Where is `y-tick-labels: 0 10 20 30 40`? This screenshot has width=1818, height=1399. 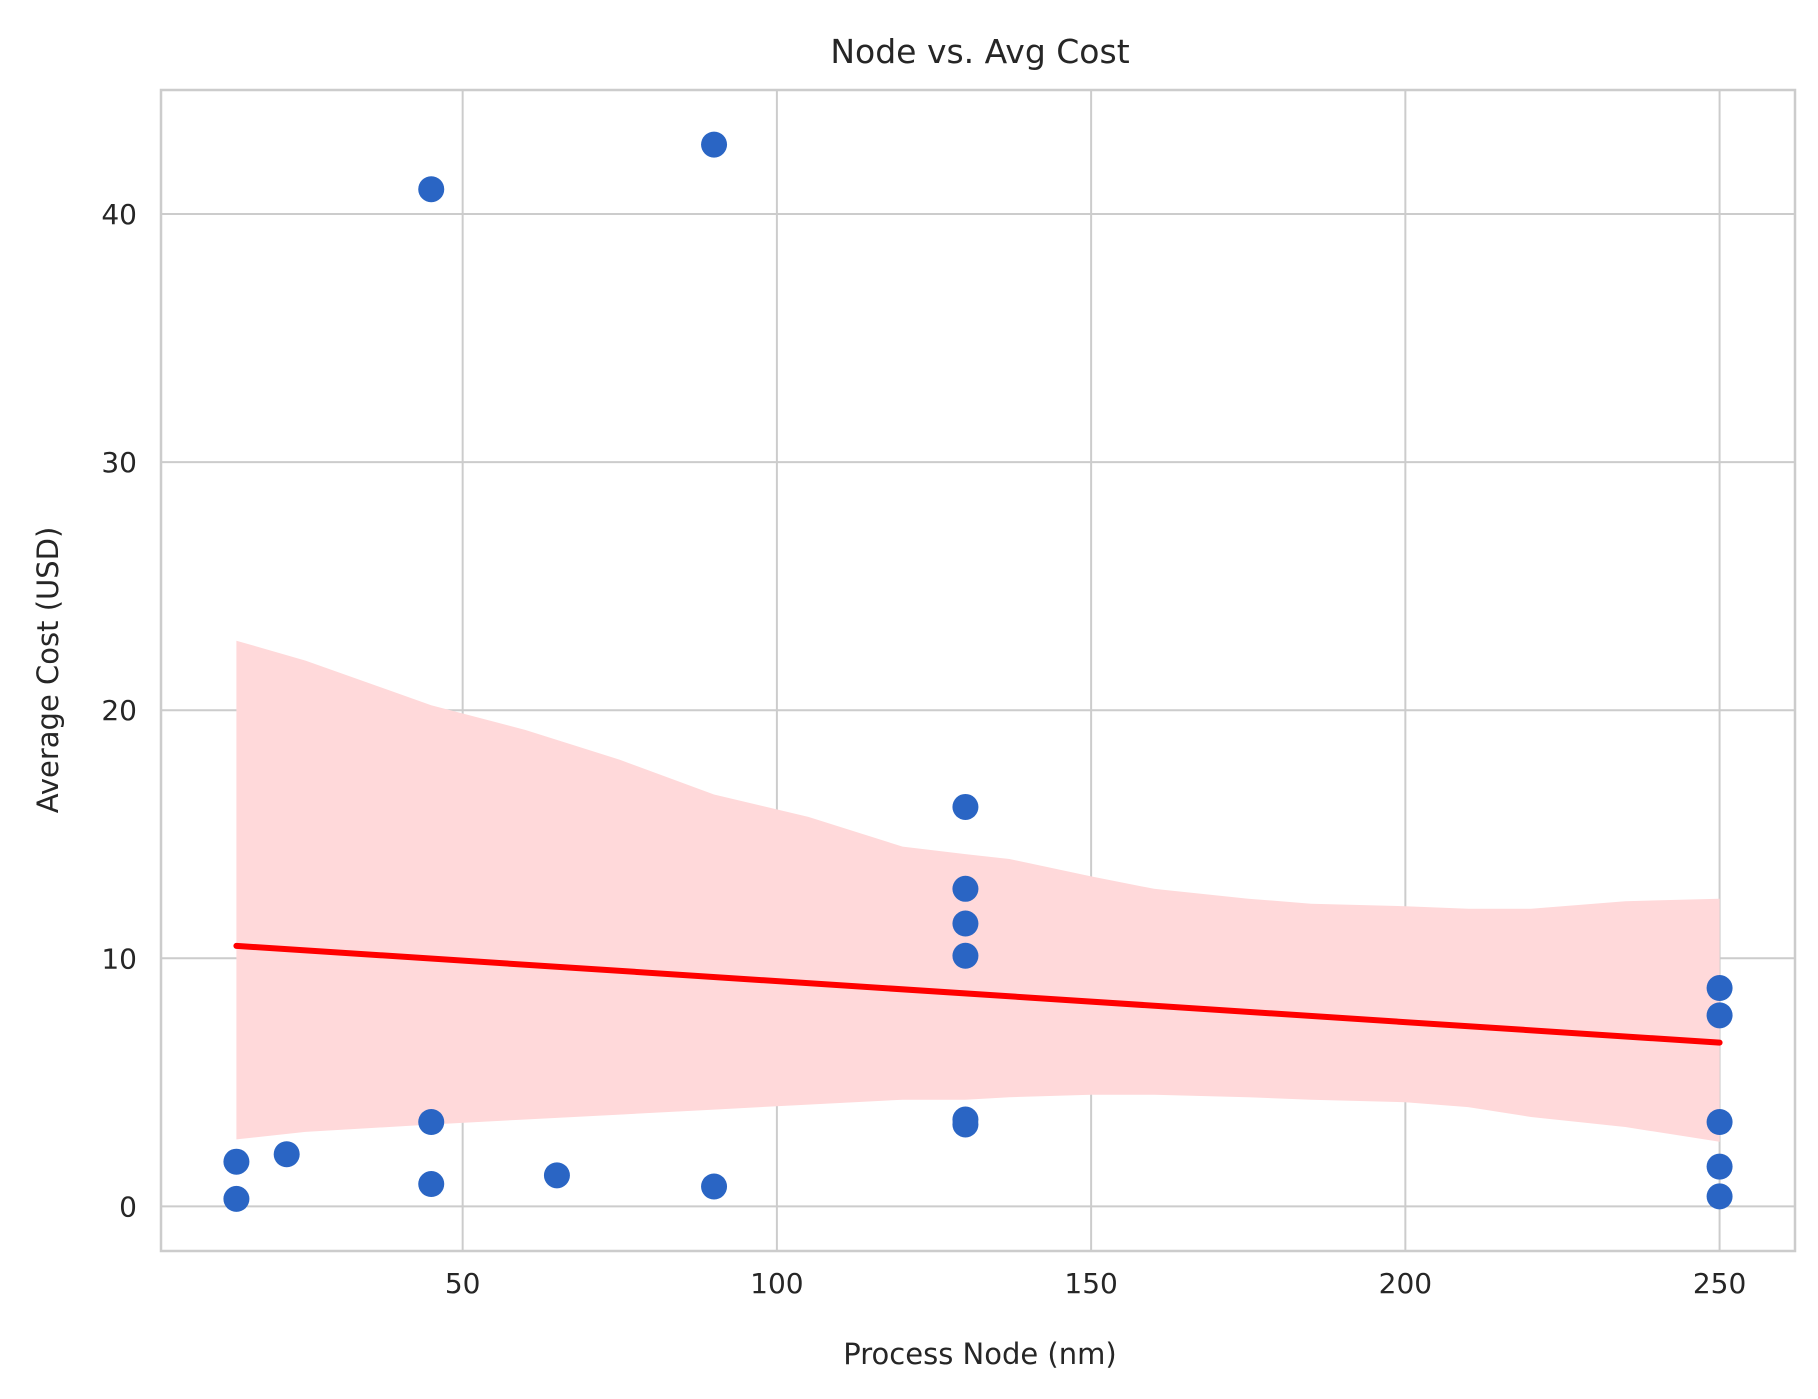 y-tick-labels: 0 10 20 30 40 is located at coordinates (119, 710).